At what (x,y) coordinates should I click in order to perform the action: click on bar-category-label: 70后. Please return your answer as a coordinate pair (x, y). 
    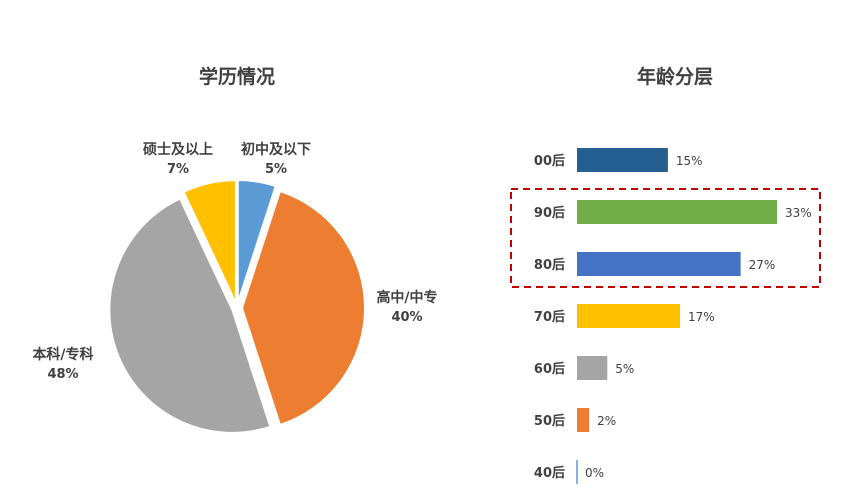
    Looking at the image, I should click on (549, 317).